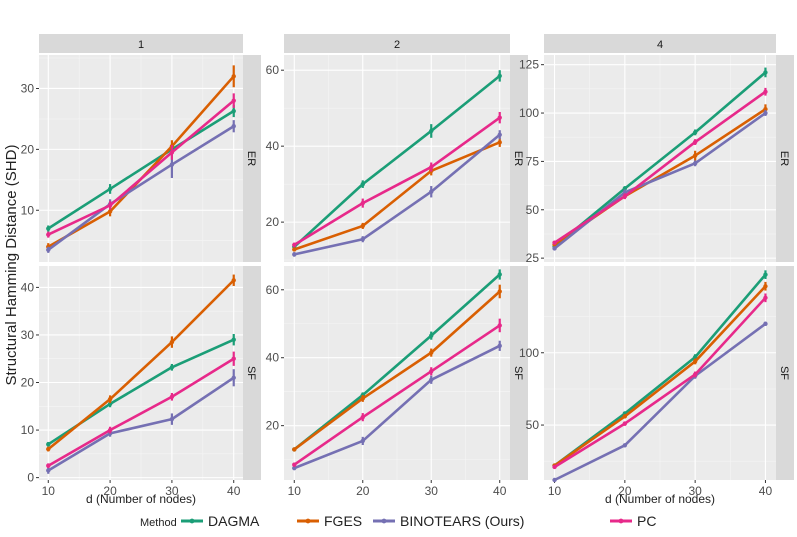 This screenshot has height=537, width=797. What do you see at coordinates (234, 521) in the screenshot?
I see `legend-label: DAGMA` at bounding box center [234, 521].